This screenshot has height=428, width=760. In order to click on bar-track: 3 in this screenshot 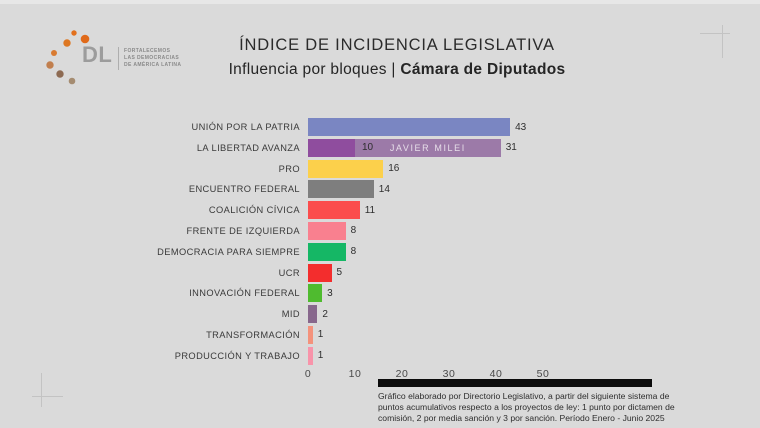, I will do `click(320, 293)`.